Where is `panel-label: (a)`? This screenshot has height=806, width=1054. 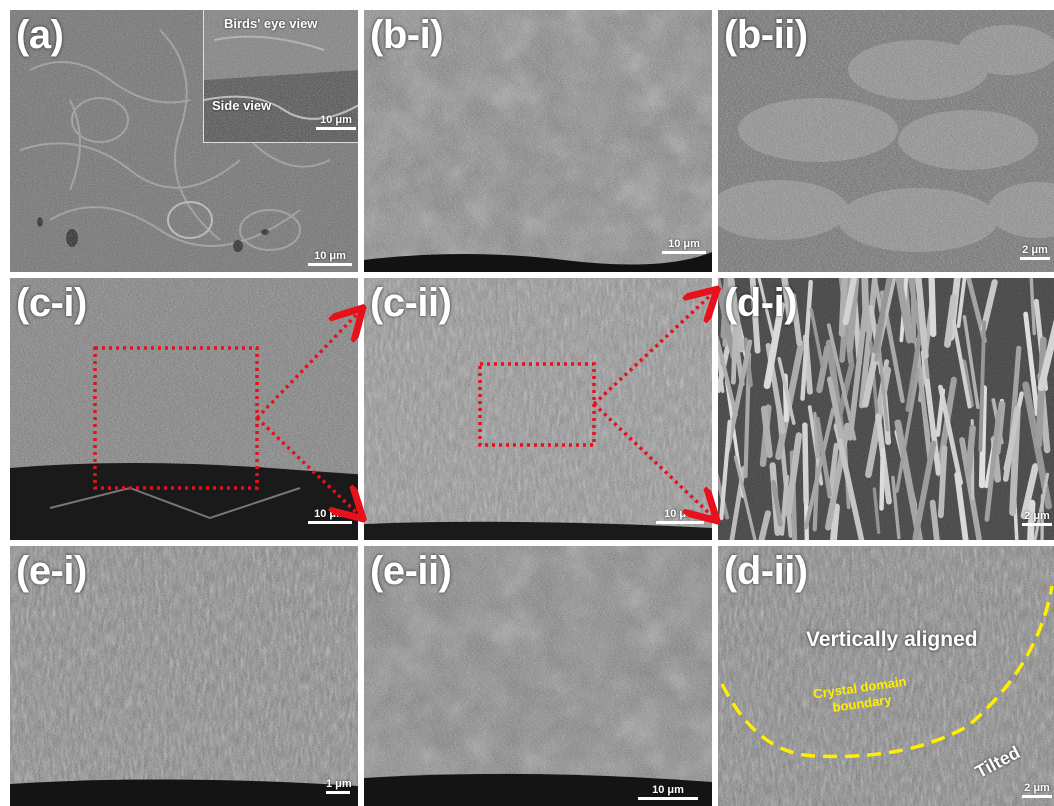
panel-label: (a) is located at coordinates (40, 35).